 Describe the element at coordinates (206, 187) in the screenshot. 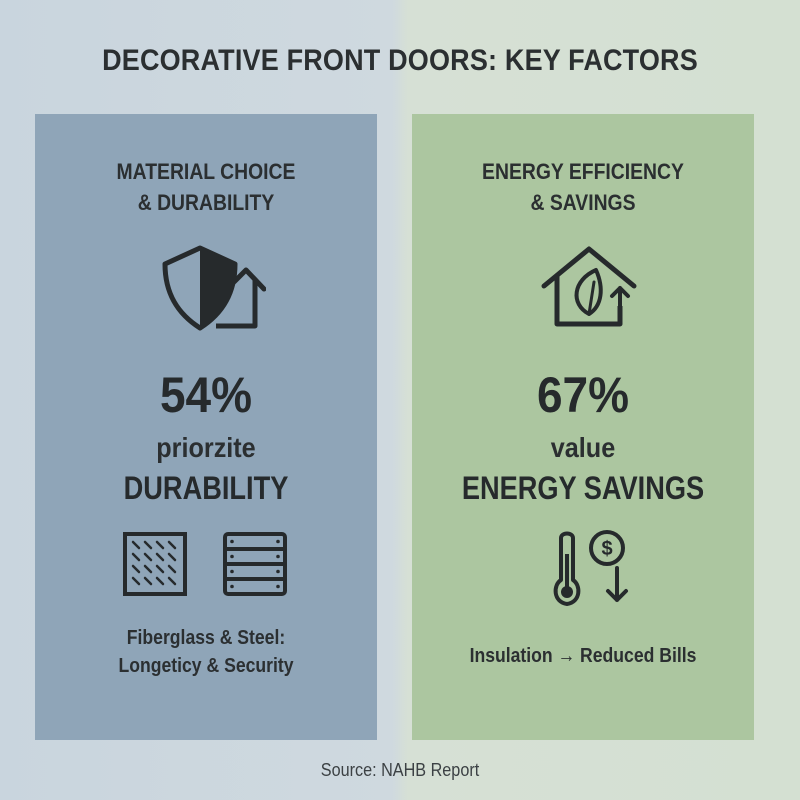

I see `panel-heading: MATERIAL CHOICE & DURABILITY` at that location.